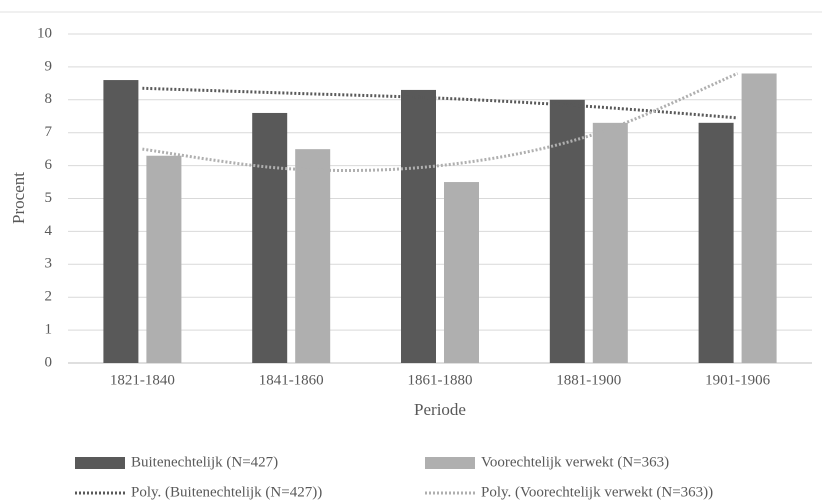  Describe the element at coordinates (737, 380) in the screenshot. I see `x-tick-label: 1901-1906` at that location.